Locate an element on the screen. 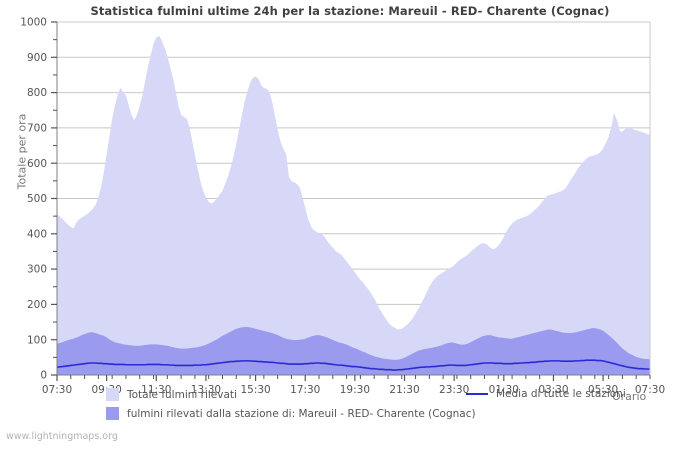  svg-text: 03:30 is located at coordinates (553, 390).